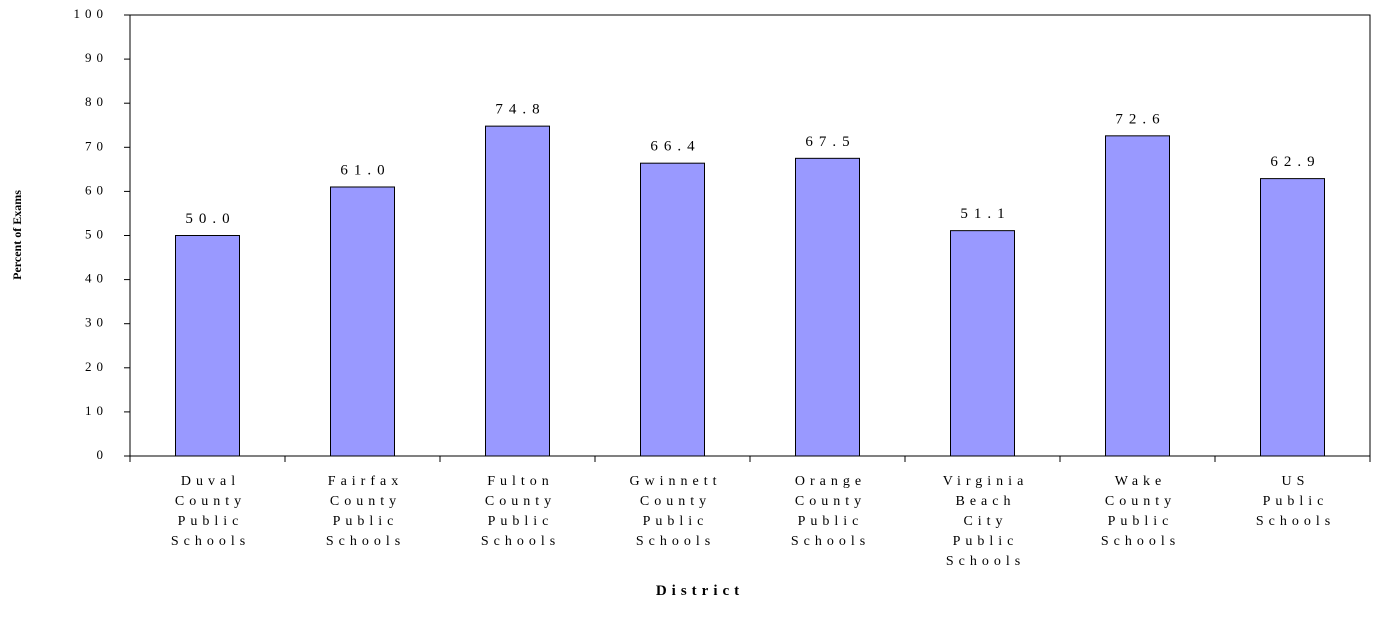 This screenshot has width=1385, height=631. Describe the element at coordinates (1140, 119) in the screenshot. I see `data-label: 72.6` at that location.